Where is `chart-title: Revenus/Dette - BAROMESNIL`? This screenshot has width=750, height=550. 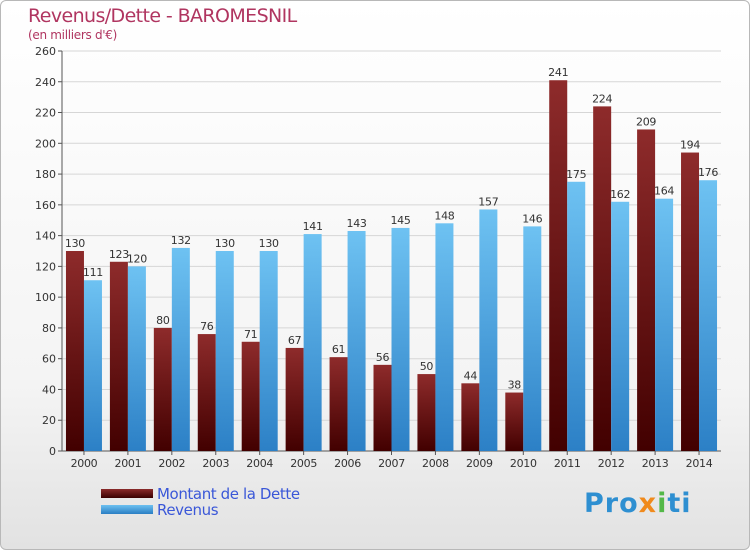 chart-title: Revenus/Dette - BAROMESNIL is located at coordinates (162, 16).